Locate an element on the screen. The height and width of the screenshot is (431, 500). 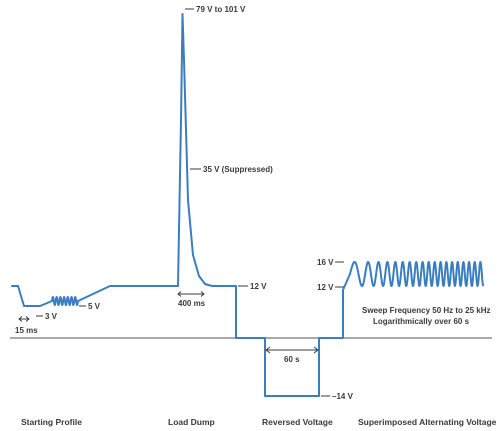
waveform-base is located at coordinates (32, 296).